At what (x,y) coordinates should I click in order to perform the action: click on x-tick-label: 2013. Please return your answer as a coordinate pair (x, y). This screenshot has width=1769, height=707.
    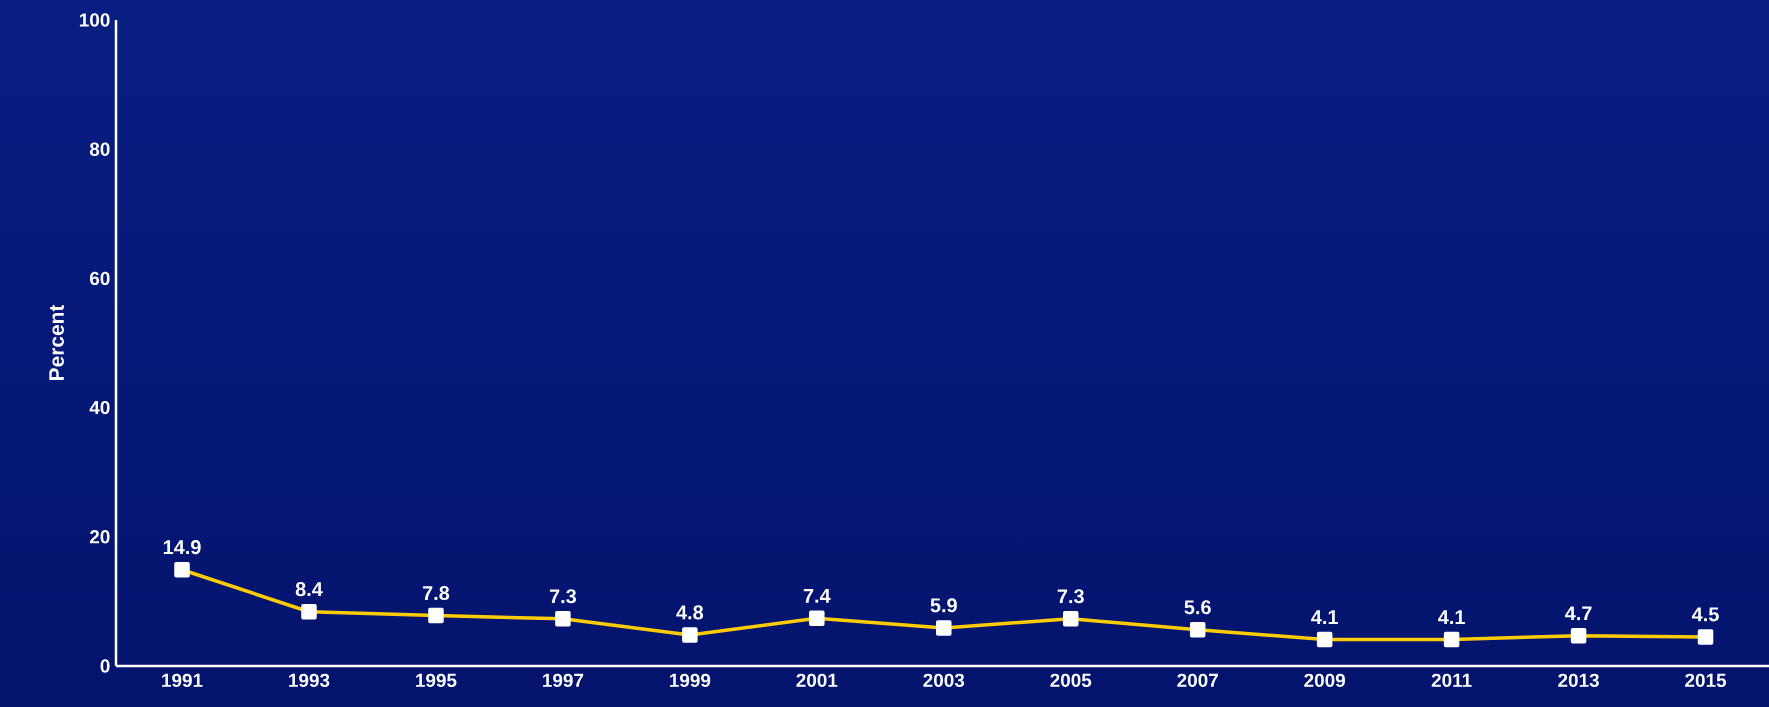
    Looking at the image, I should click on (1578, 680).